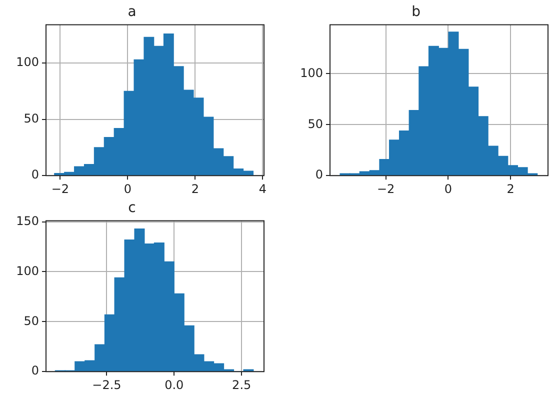 This screenshot has width=557, height=404. Describe the element at coordinates (174, 385) in the screenshot. I see `x-tick-label: 0.0` at that location.